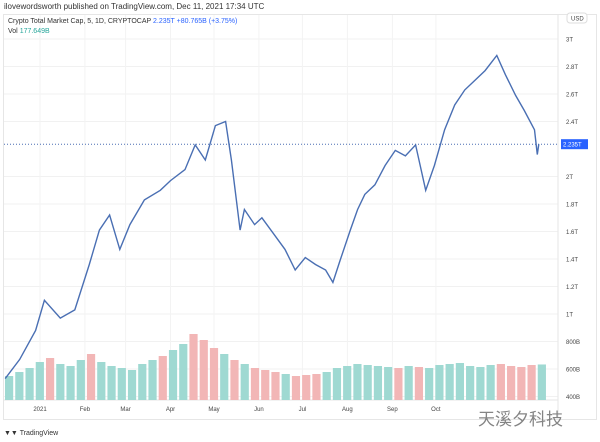 The height and width of the screenshot is (442, 600). I want to click on y-tick-label: 1.4T, so click(572, 261).